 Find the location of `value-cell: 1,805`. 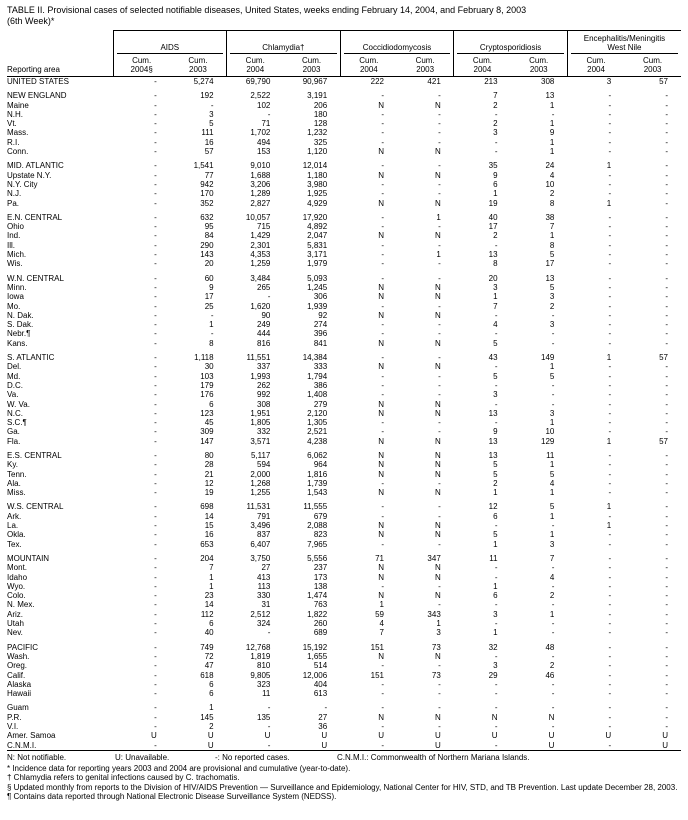

value-cell: 1,805 is located at coordinates (260, 423).